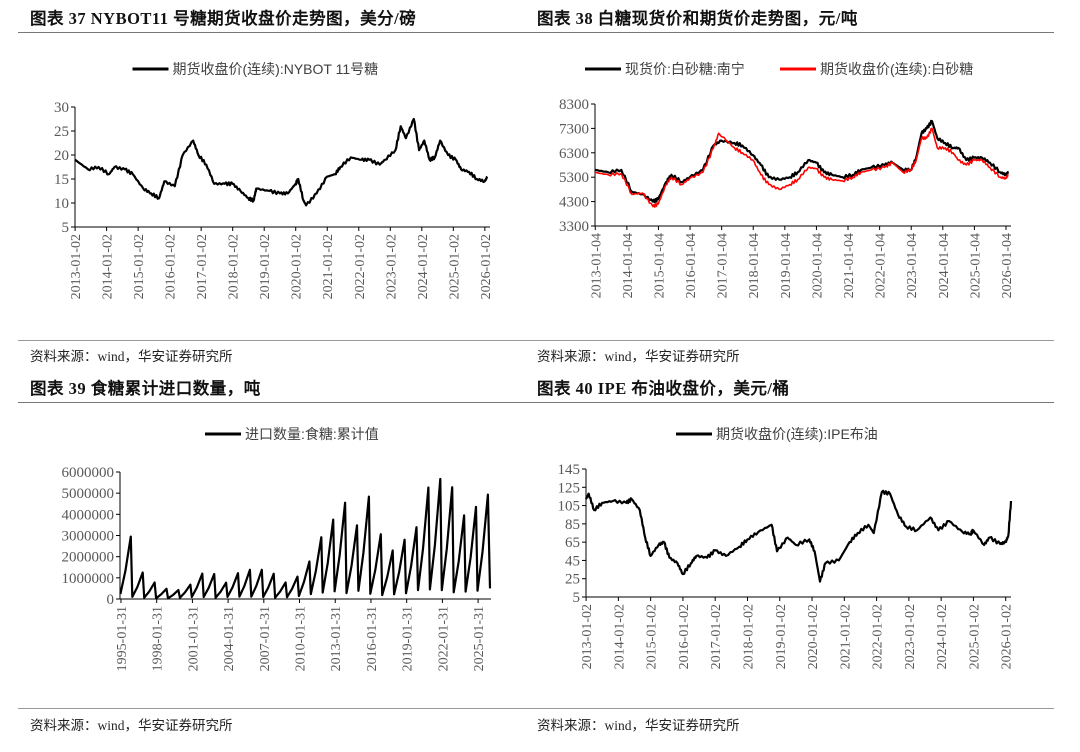 The width and height of the screenshot is (1080, 752). What do you see at coordinates (569, 470) in the screenshot?
I see `y-tick-label: 145` at bounding box center [569, 470].